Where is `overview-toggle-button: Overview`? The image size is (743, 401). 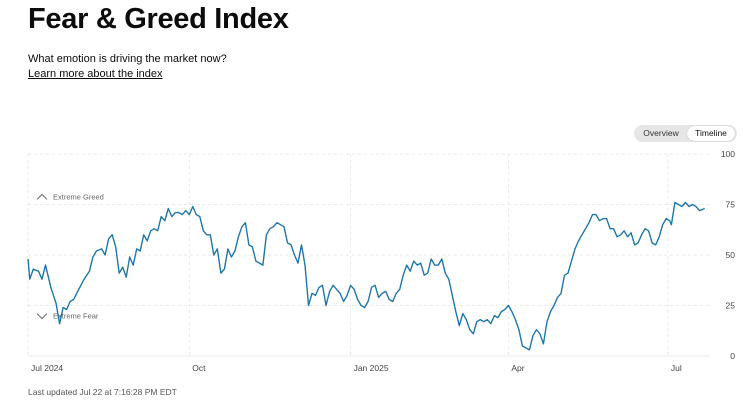 overview-toggle-button: Overview is located at coordinates (661, 133).